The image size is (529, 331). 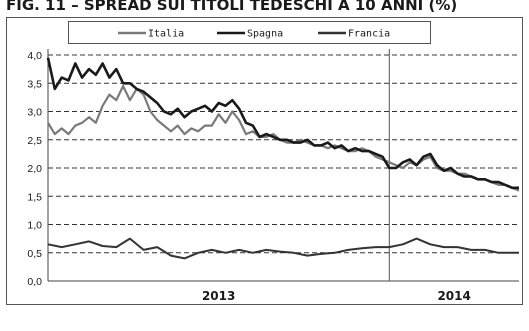 What do you see at coordinates (34, 84) in the screenshot?
I see `y-tick-label: 3,5` at bounding box center [34, 84].